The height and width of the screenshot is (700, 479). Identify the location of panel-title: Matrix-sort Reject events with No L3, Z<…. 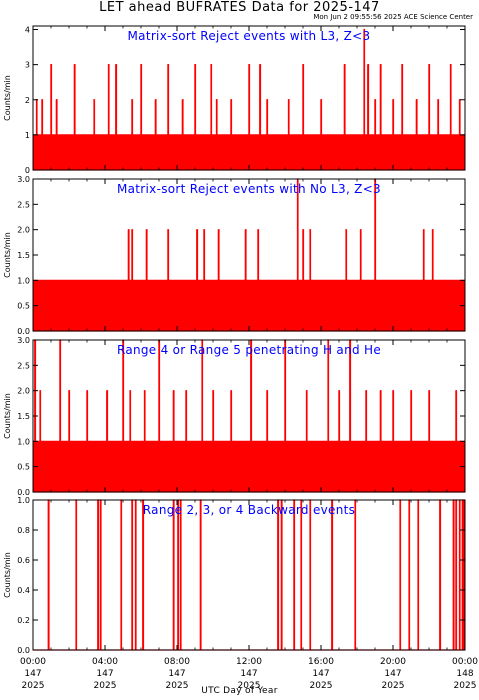
(249, 189).